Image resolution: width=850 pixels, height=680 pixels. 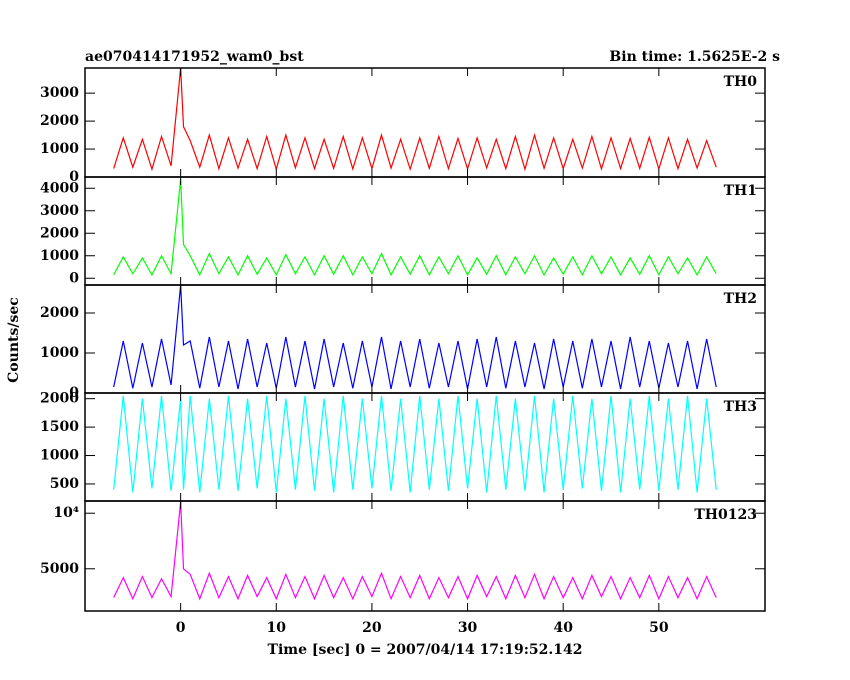 What do you see at coordinates (59, 188) in the screenshot?
I see `y-tick-label: 4000` at bounding box center [59, 188].